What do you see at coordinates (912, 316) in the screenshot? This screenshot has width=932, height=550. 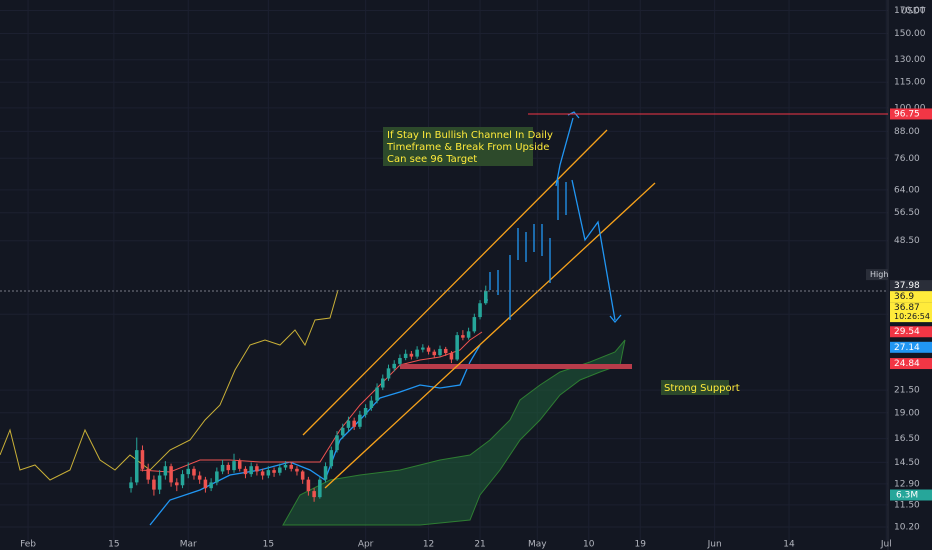 I see `countdown: 10:26:54` at bounding box center [912, 316].